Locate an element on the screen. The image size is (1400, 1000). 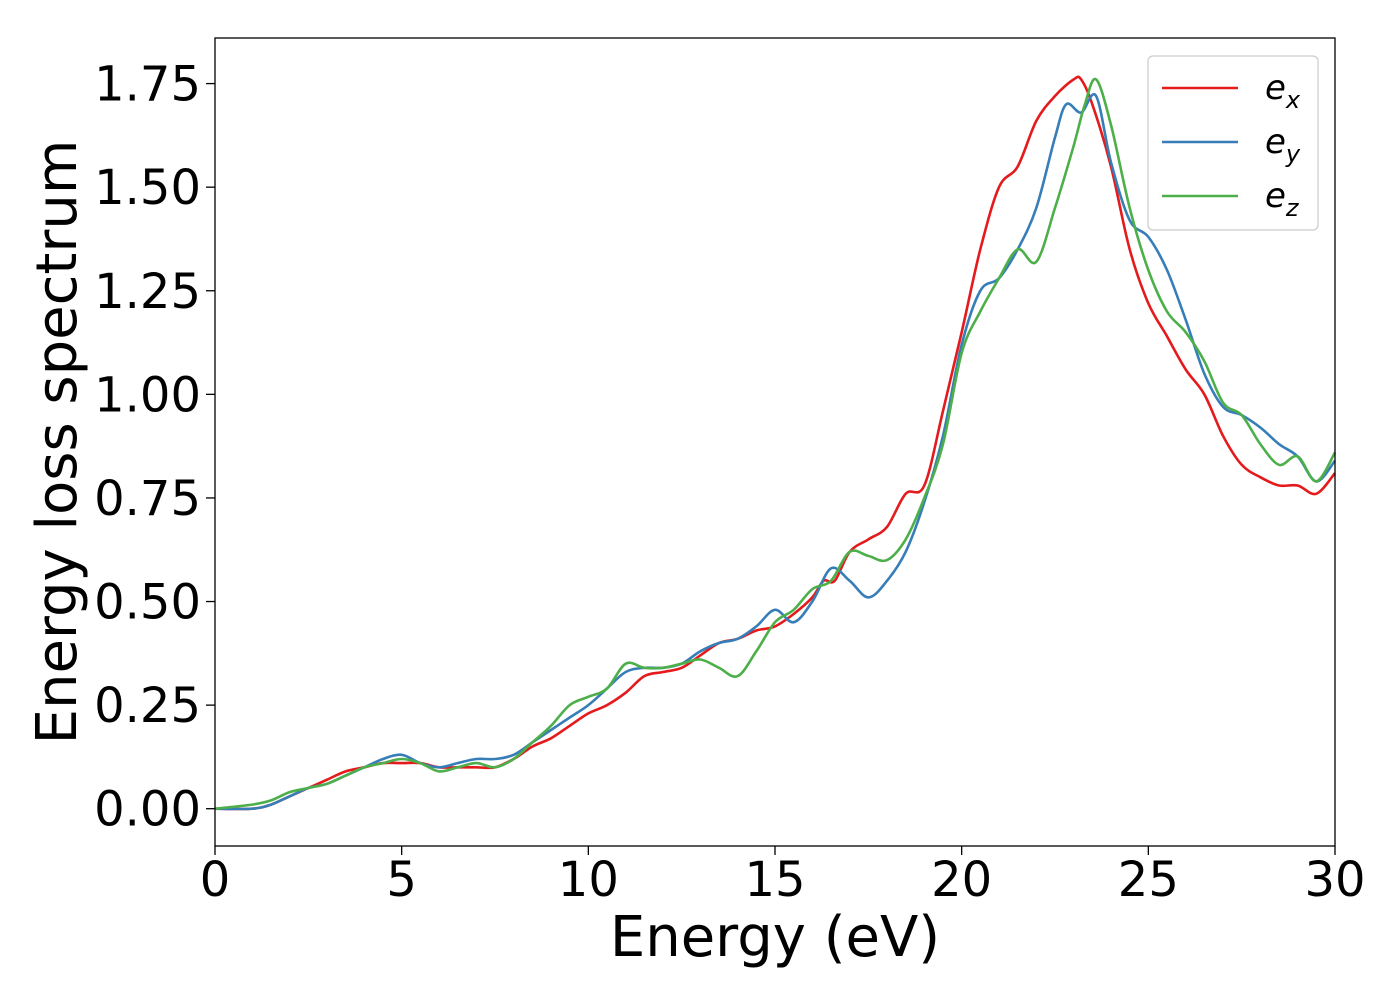
y-tick-label: 0.25 is located at coordinates (147, 706).